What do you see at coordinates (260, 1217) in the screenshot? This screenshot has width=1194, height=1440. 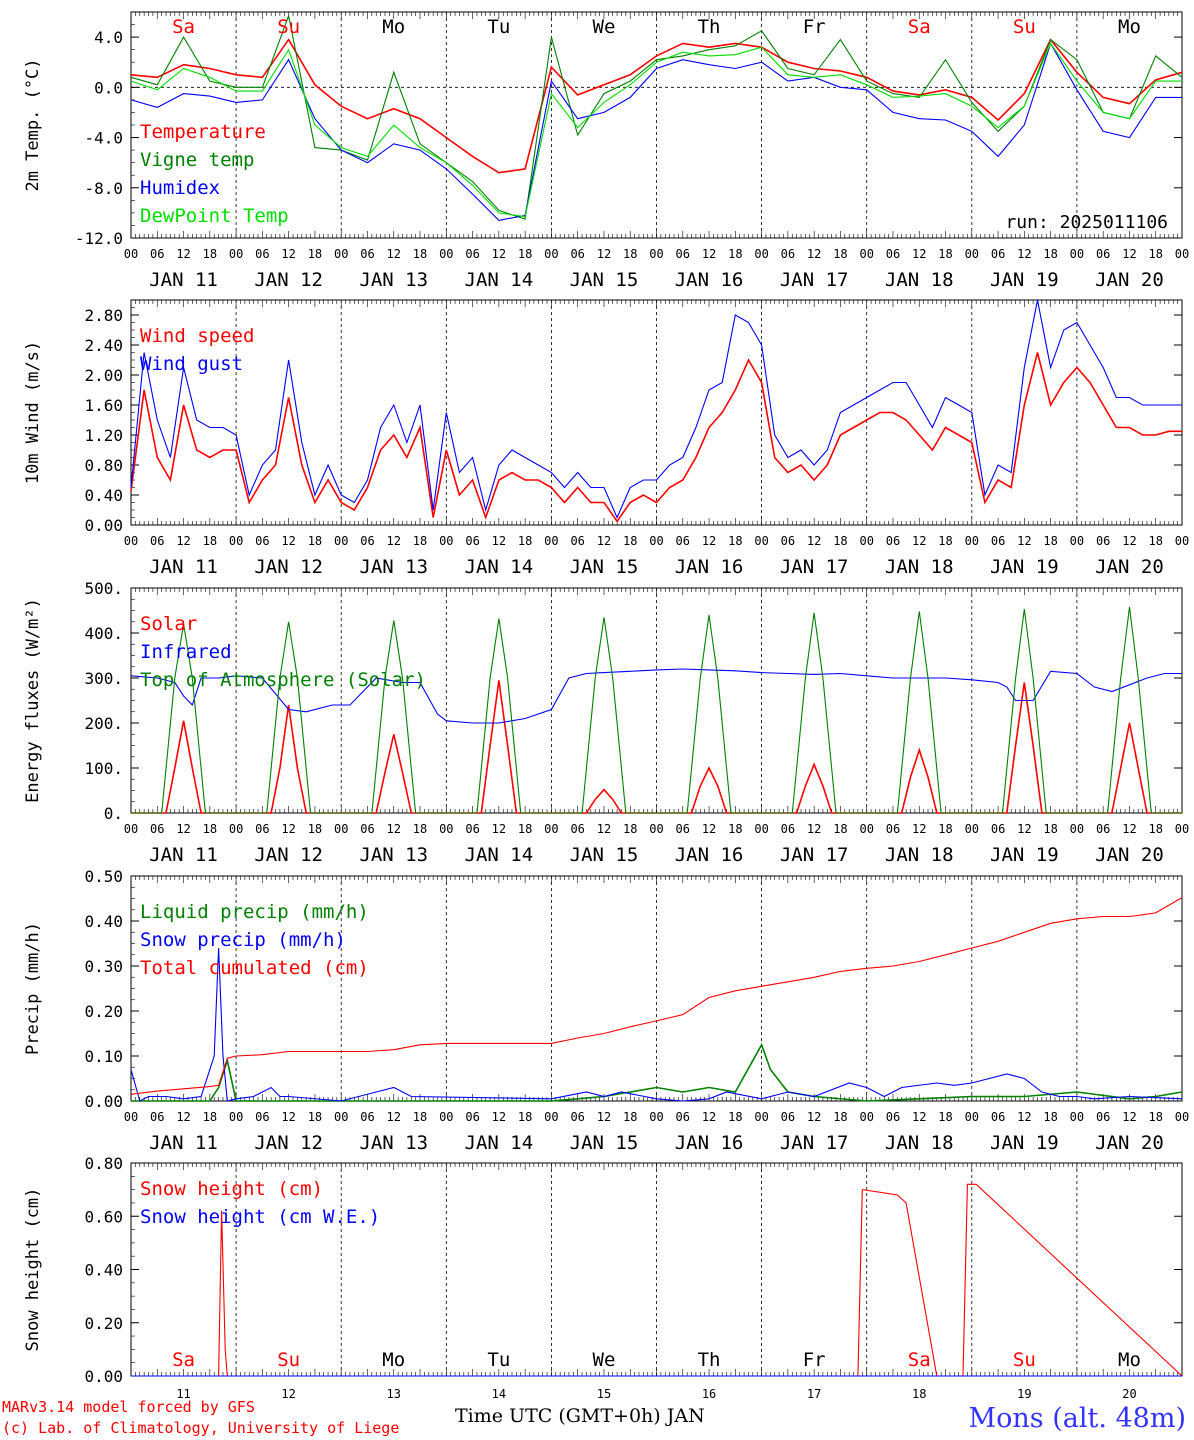 I see `legend-entry: Snow height (cm W.E.)` at bounding box center [260, 1217].